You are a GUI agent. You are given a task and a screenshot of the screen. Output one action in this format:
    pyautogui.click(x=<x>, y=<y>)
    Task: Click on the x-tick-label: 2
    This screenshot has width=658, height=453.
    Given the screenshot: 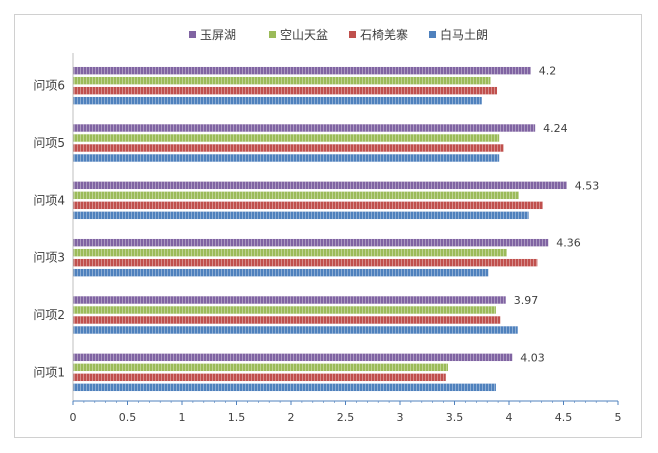 What is the action you would take?
    pyautogui.click(x=291, y=417)
    